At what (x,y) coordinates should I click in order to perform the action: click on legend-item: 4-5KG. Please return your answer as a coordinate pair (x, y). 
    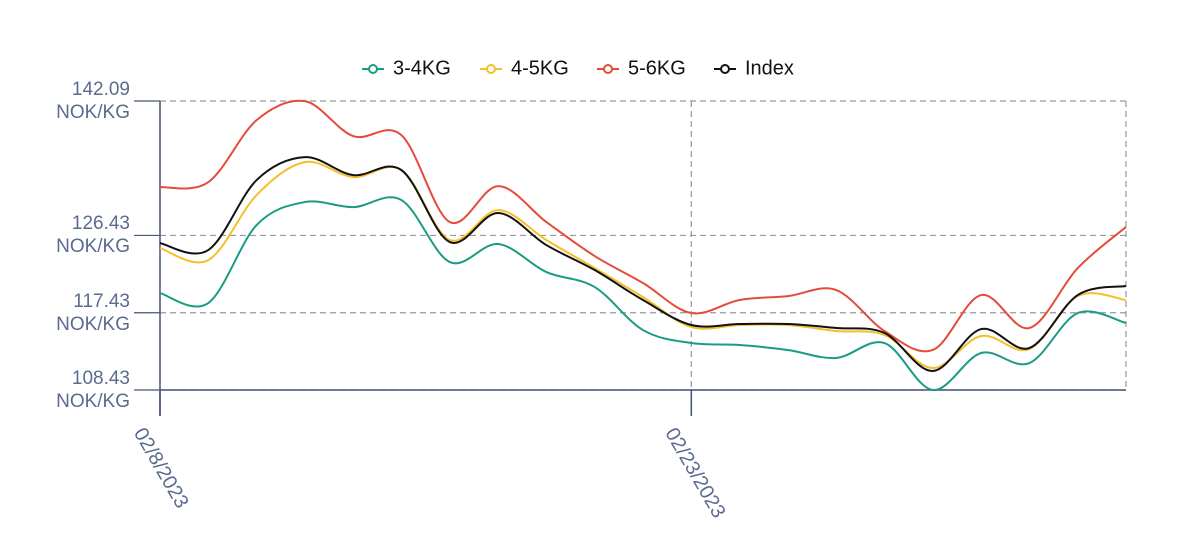
    Looking at the image, I should click on (524, 68).